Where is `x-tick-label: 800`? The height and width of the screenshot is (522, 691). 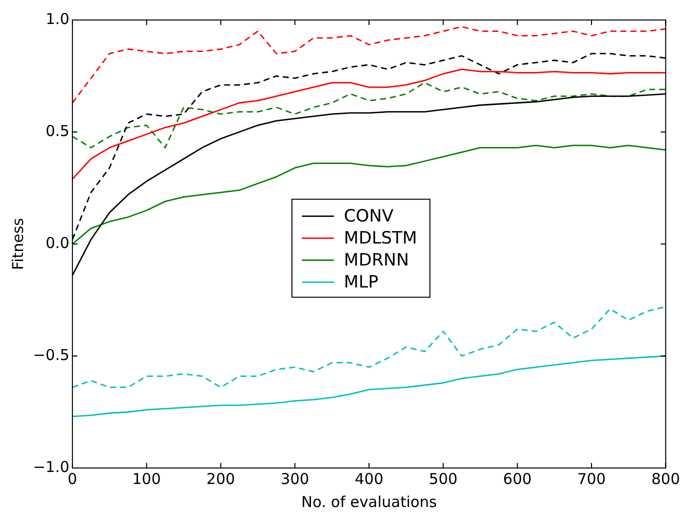
x-tick-label: 800 is located at coordinates (665, 479).